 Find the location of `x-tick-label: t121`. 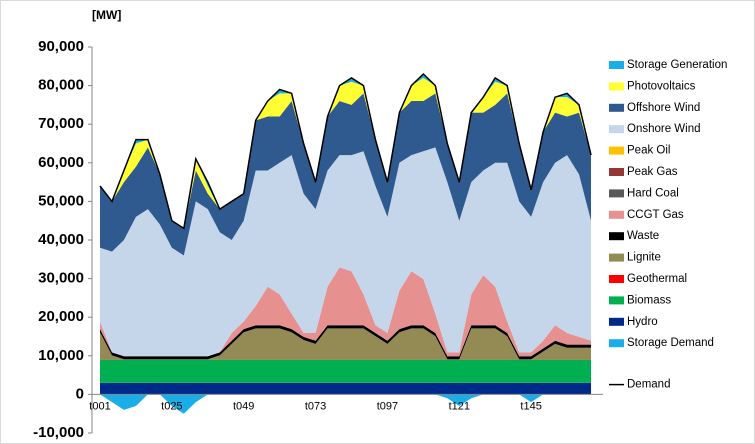

x-tick-label: t121 is located at coordinates (459, 406).